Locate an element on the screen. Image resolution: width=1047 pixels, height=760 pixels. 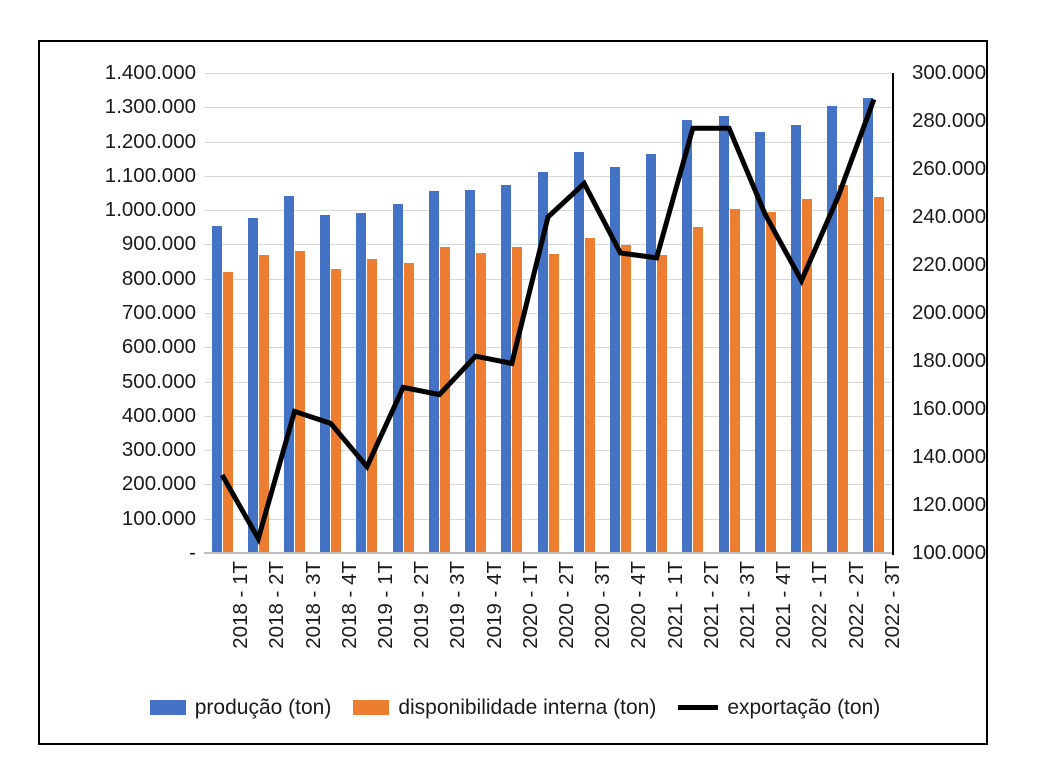
x-axis-tick-label: 2019 - 1T is located at coordinates (385, 605).